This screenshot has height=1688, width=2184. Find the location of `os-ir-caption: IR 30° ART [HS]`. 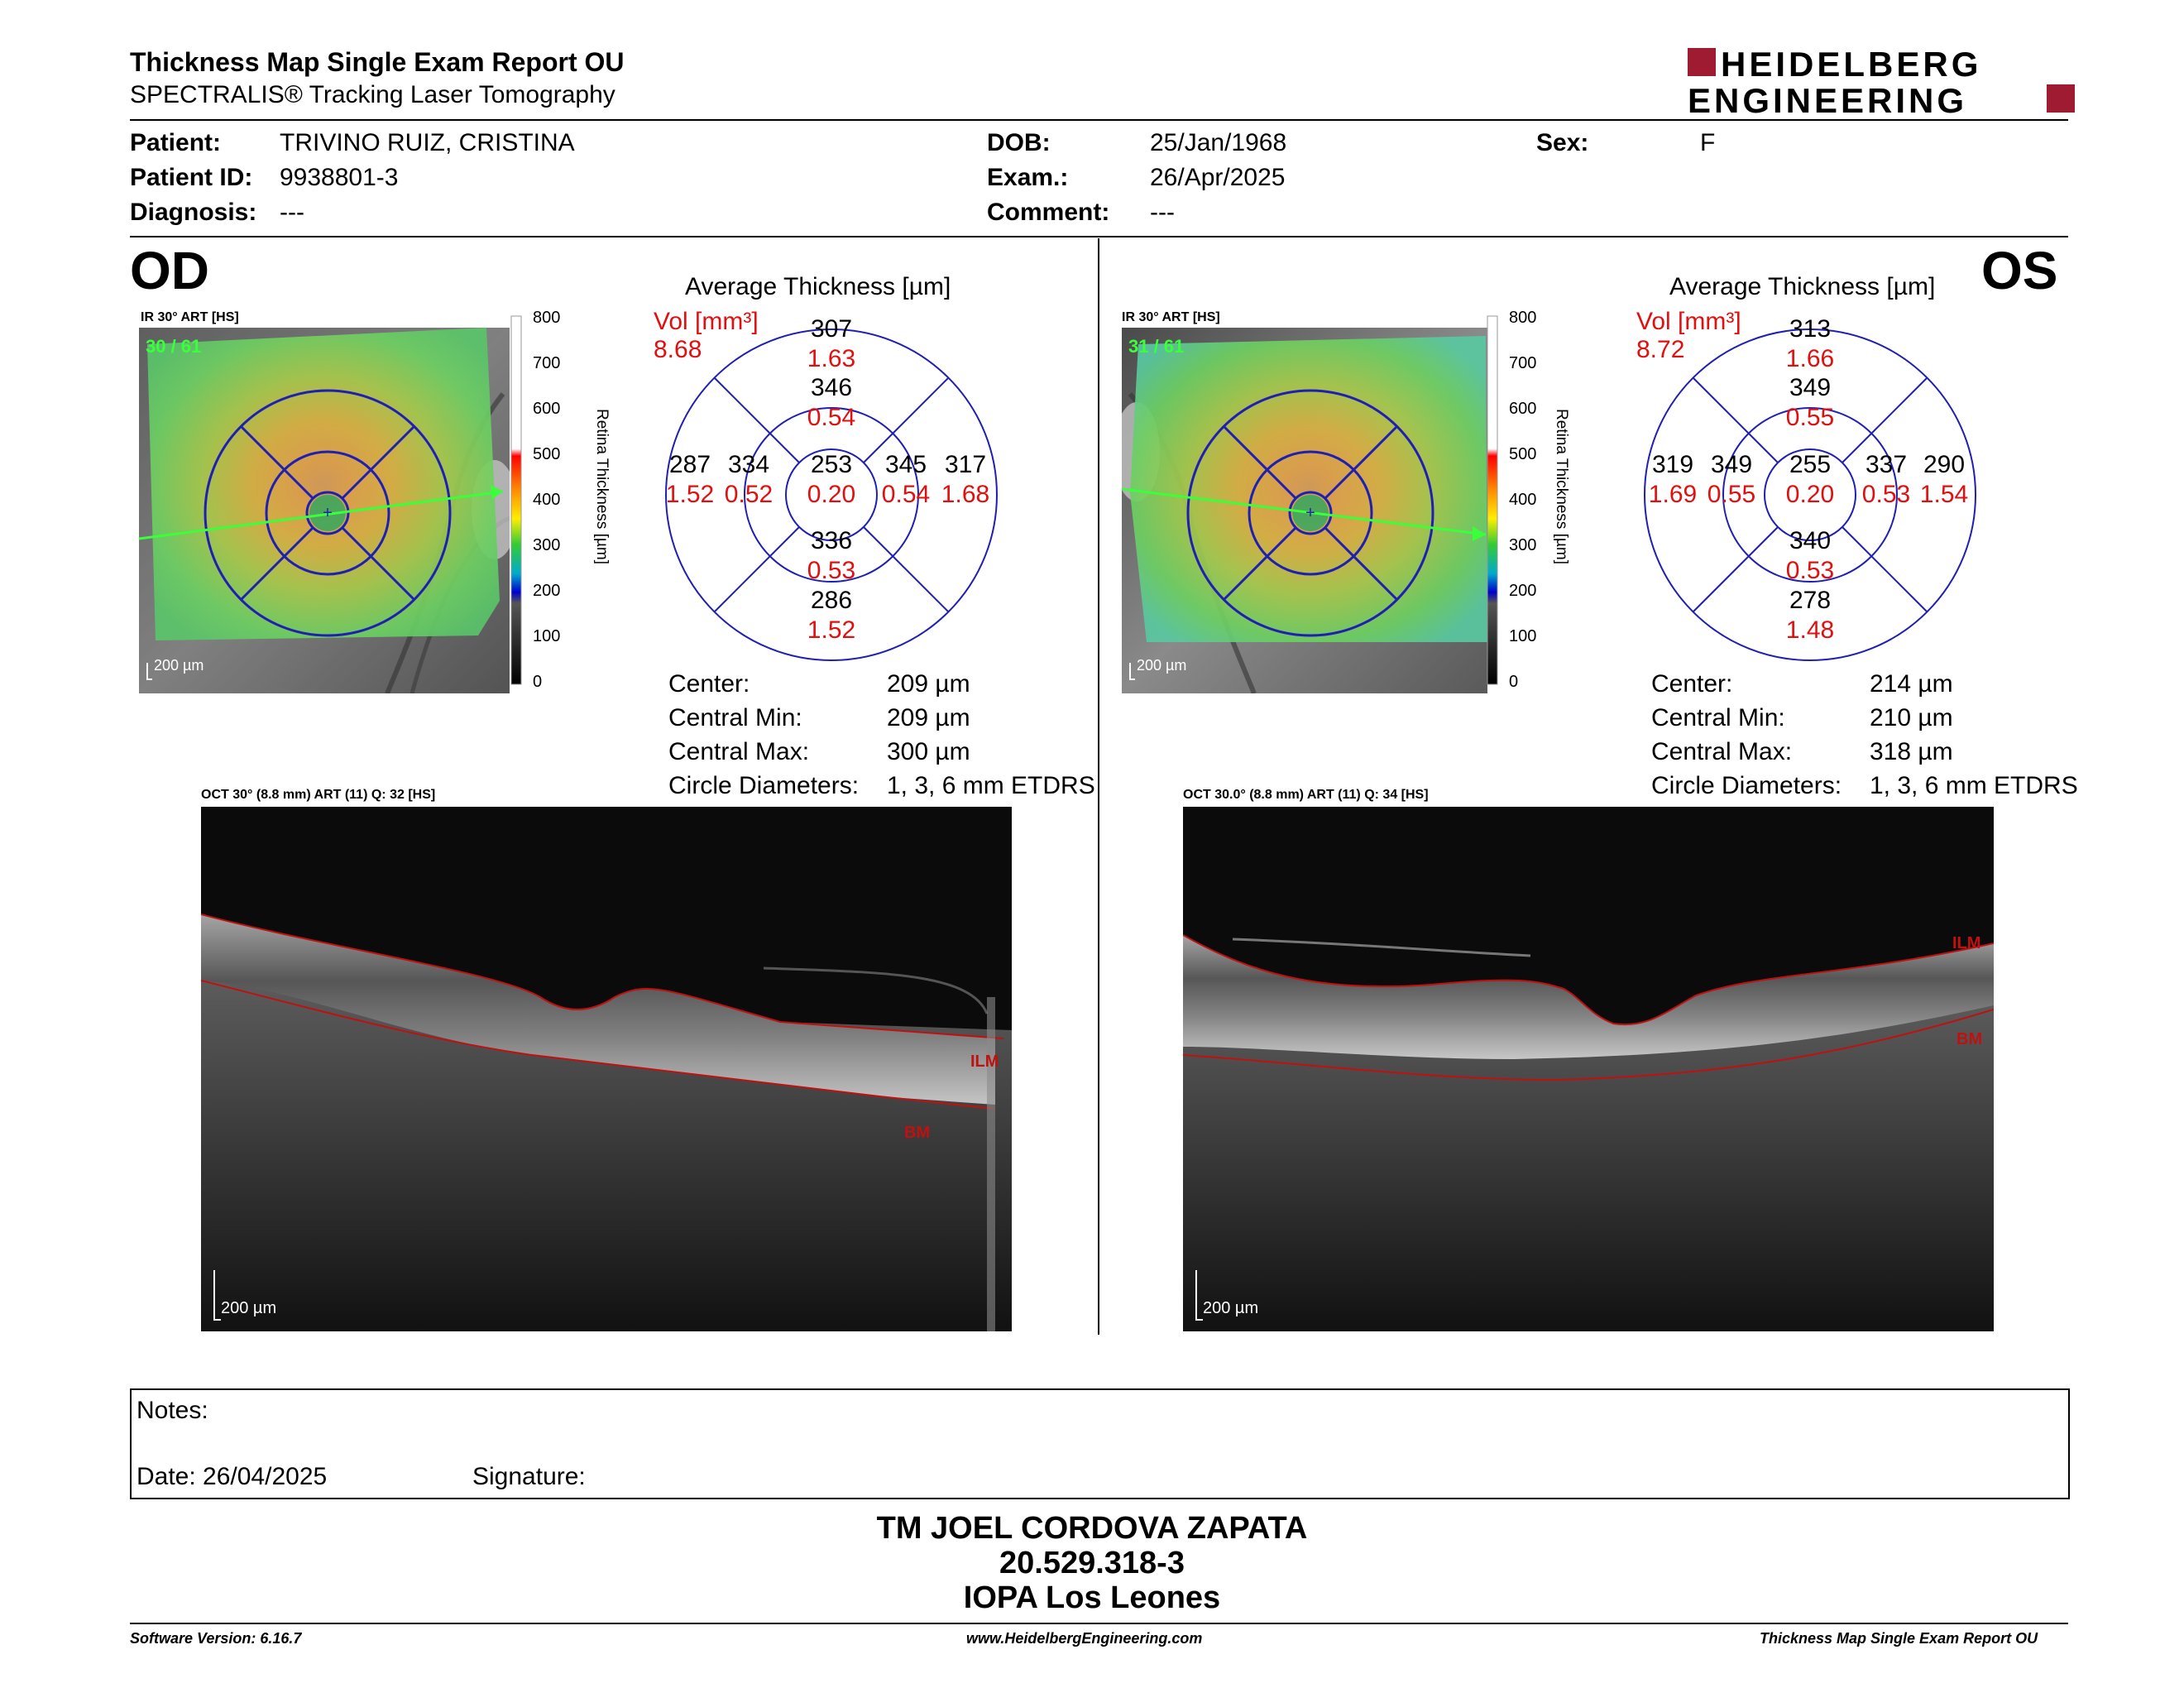

os-ir-caption: IR 30° ART [HS] is located at coordinates (1171, 317).